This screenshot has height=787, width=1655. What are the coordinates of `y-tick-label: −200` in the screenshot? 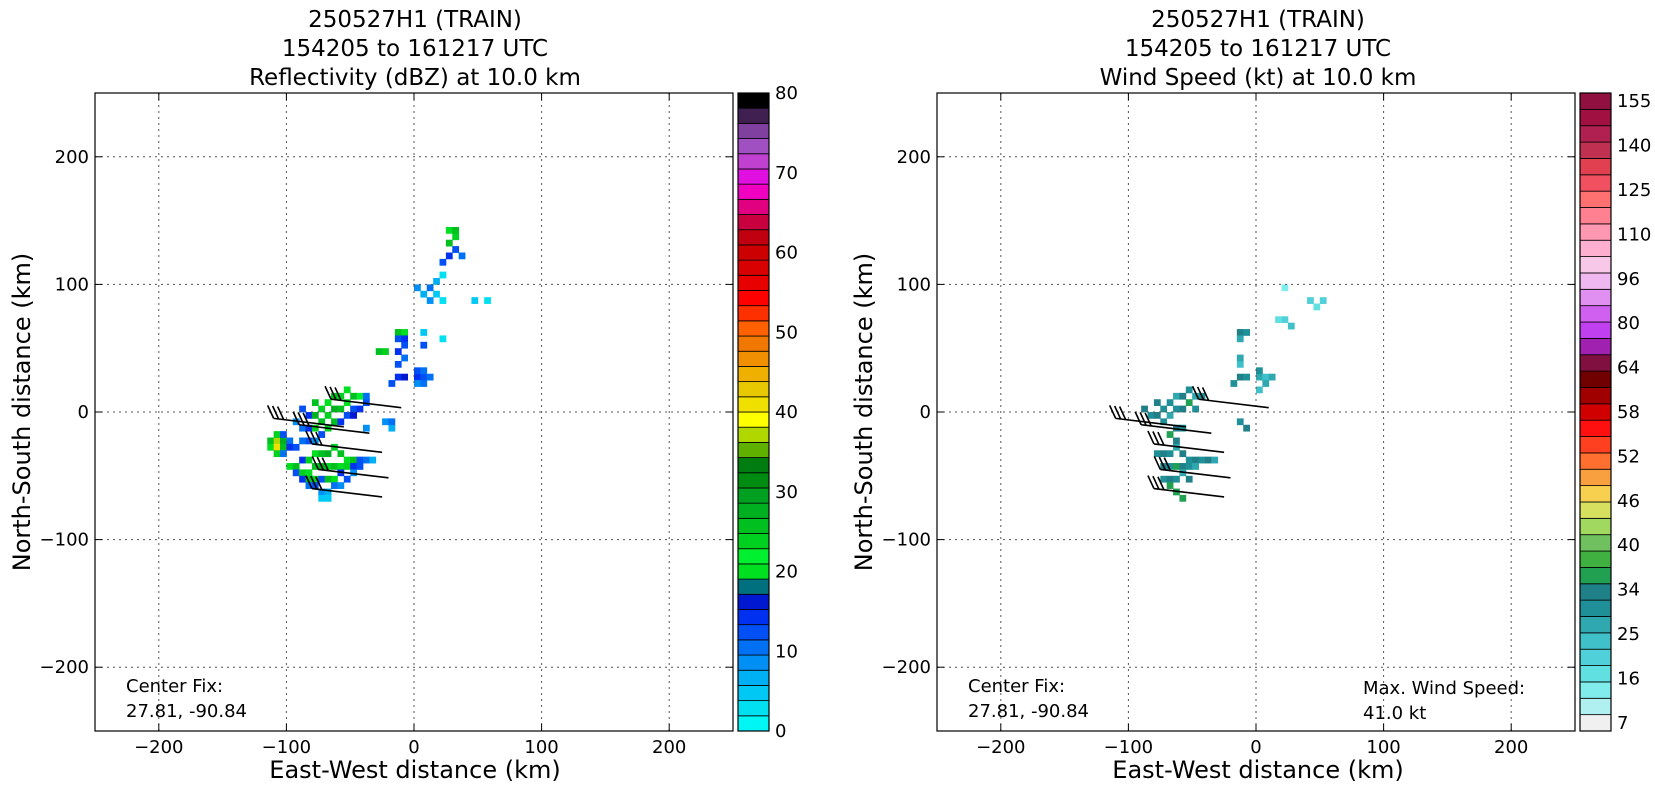 It's located at (64, 667).